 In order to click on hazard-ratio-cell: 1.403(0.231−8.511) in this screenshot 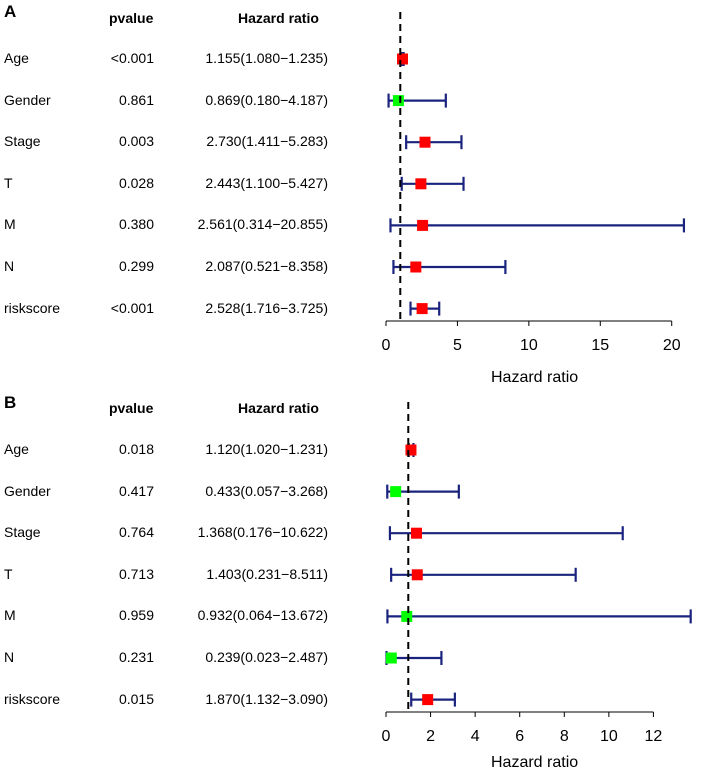, I will do `click(267, 573)`.